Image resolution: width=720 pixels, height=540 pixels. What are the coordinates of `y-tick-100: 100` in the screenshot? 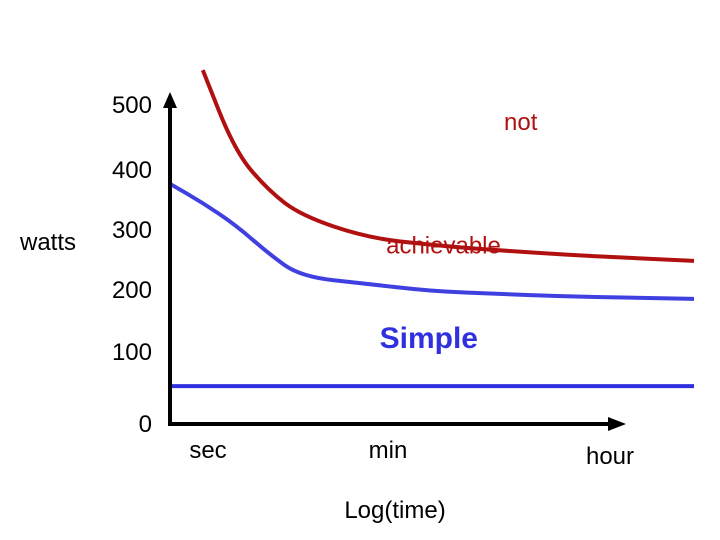 It's located at (132, 352).